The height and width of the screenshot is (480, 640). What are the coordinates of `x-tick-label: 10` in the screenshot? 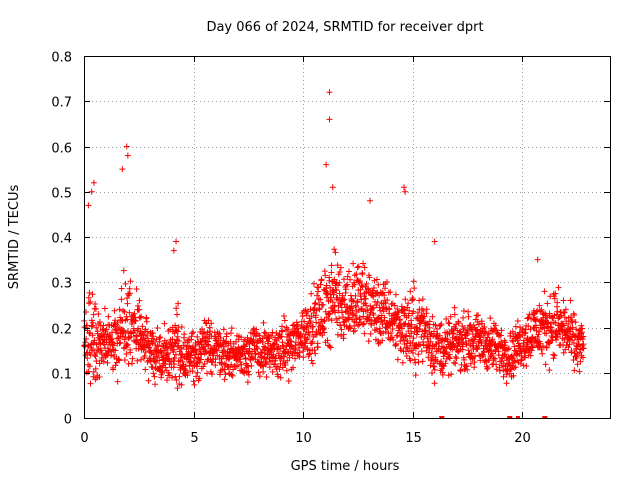 It's located at (303, 438).